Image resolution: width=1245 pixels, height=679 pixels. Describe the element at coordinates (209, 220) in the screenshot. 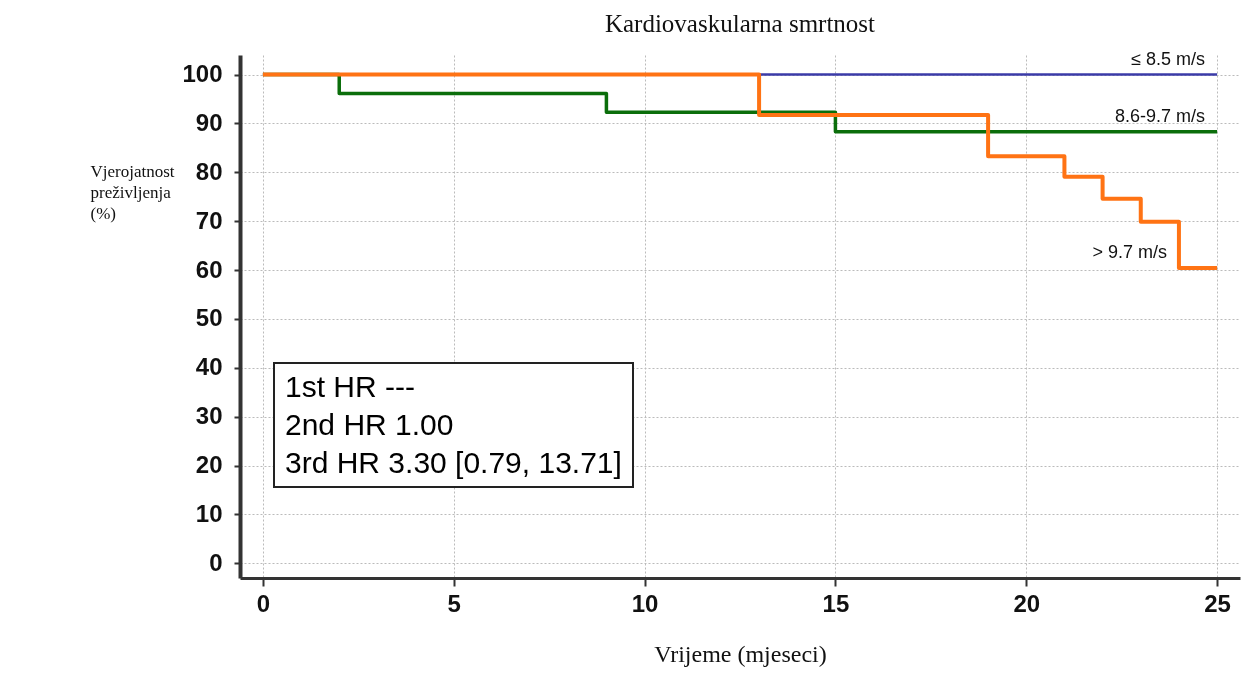

I see `y-tick-label: 70` at that location.